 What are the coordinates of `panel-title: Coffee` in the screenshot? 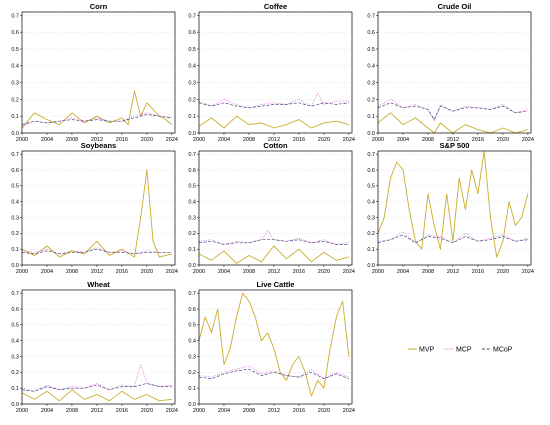 It's located at (275, 6).